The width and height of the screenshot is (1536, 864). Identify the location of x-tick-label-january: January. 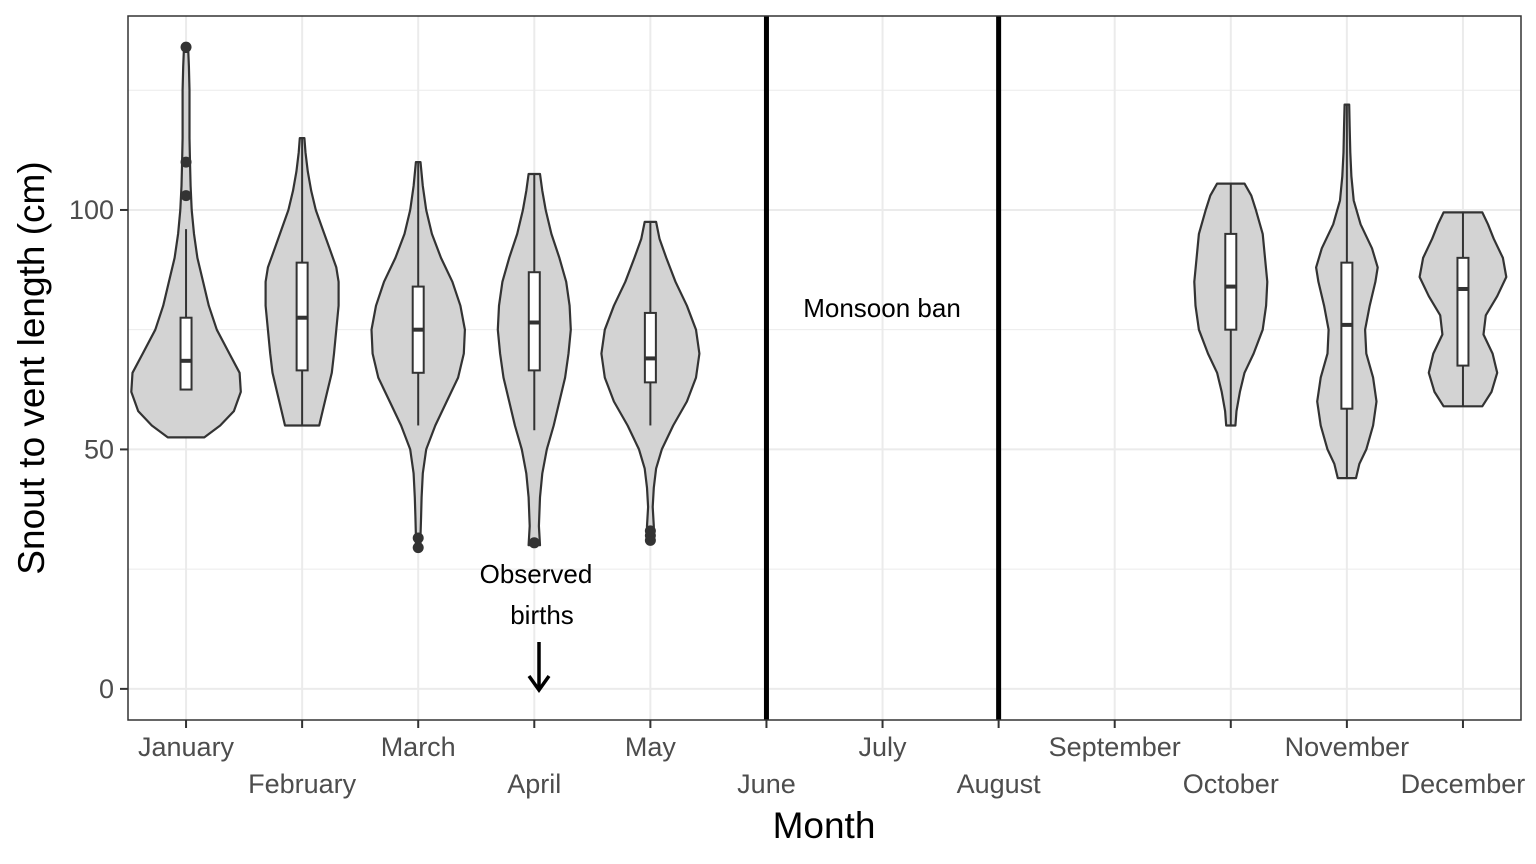
(186, 747).